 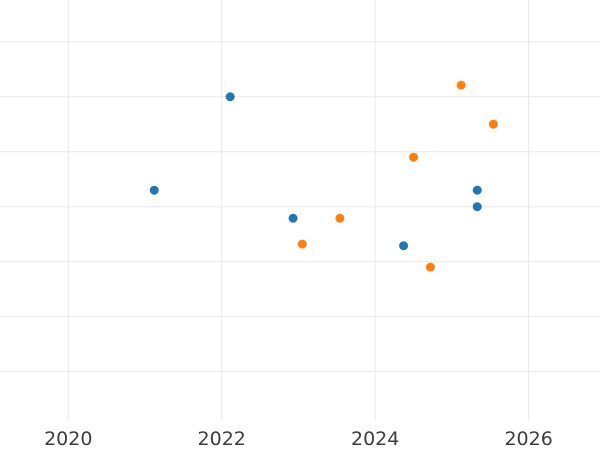 I want to click on x-tick-label: 2026, so click(x=528, y=439).